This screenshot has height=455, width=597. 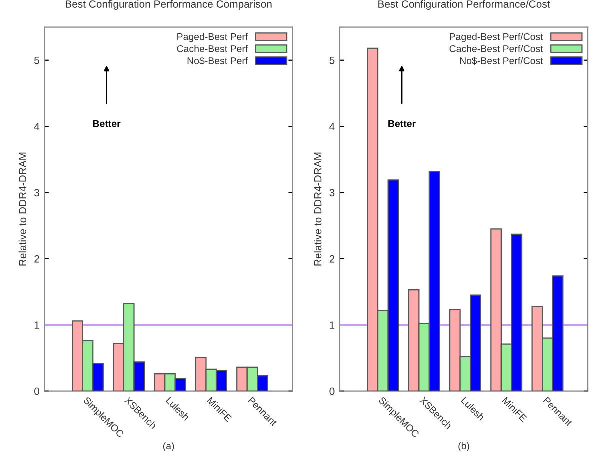 What do you see at coordinates (464, 447) in the screenshot?
I see `x-axis-title: (b)` at bounding box center [464, 447].